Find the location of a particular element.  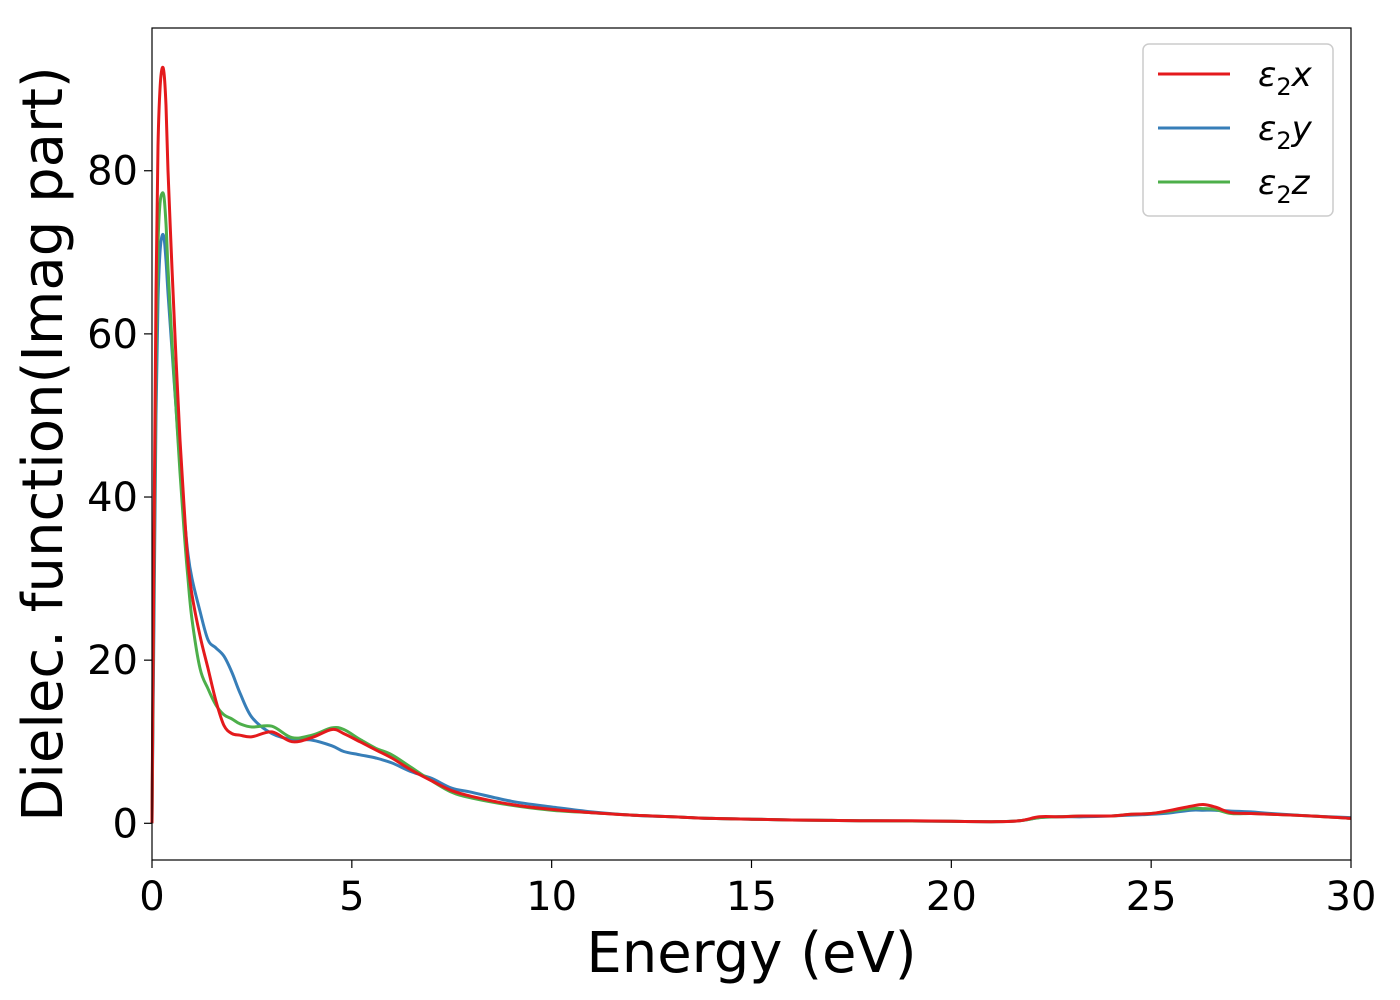

y-axis-title: Dielec. function(Imag part) is located at coordinates (43, 444).